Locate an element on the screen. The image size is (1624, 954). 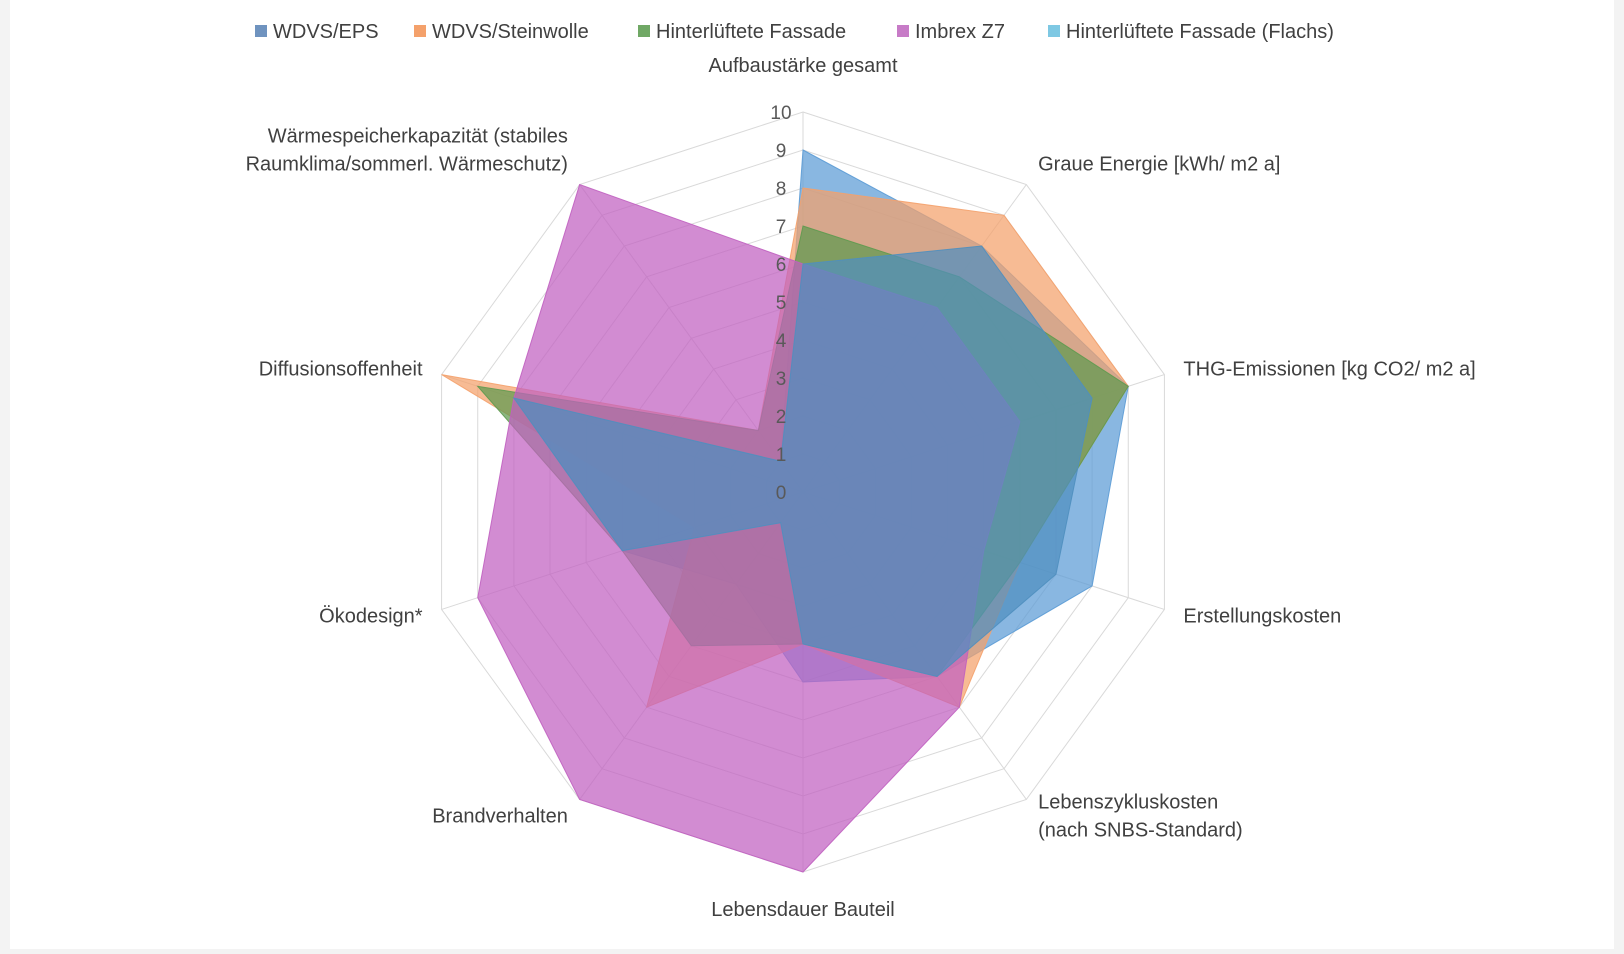
axis-label: Erstellungskosten is located at coordinates (1262, 617).